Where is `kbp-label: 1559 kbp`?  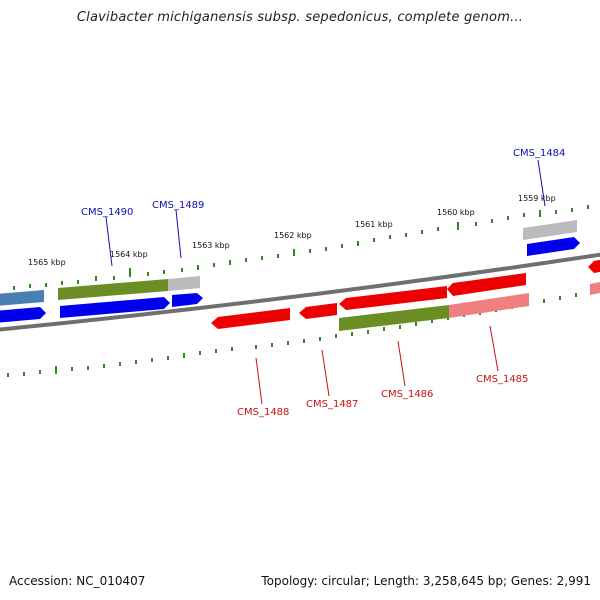
kbp-label: 1559 kbp is located at coordinates (537, 198).